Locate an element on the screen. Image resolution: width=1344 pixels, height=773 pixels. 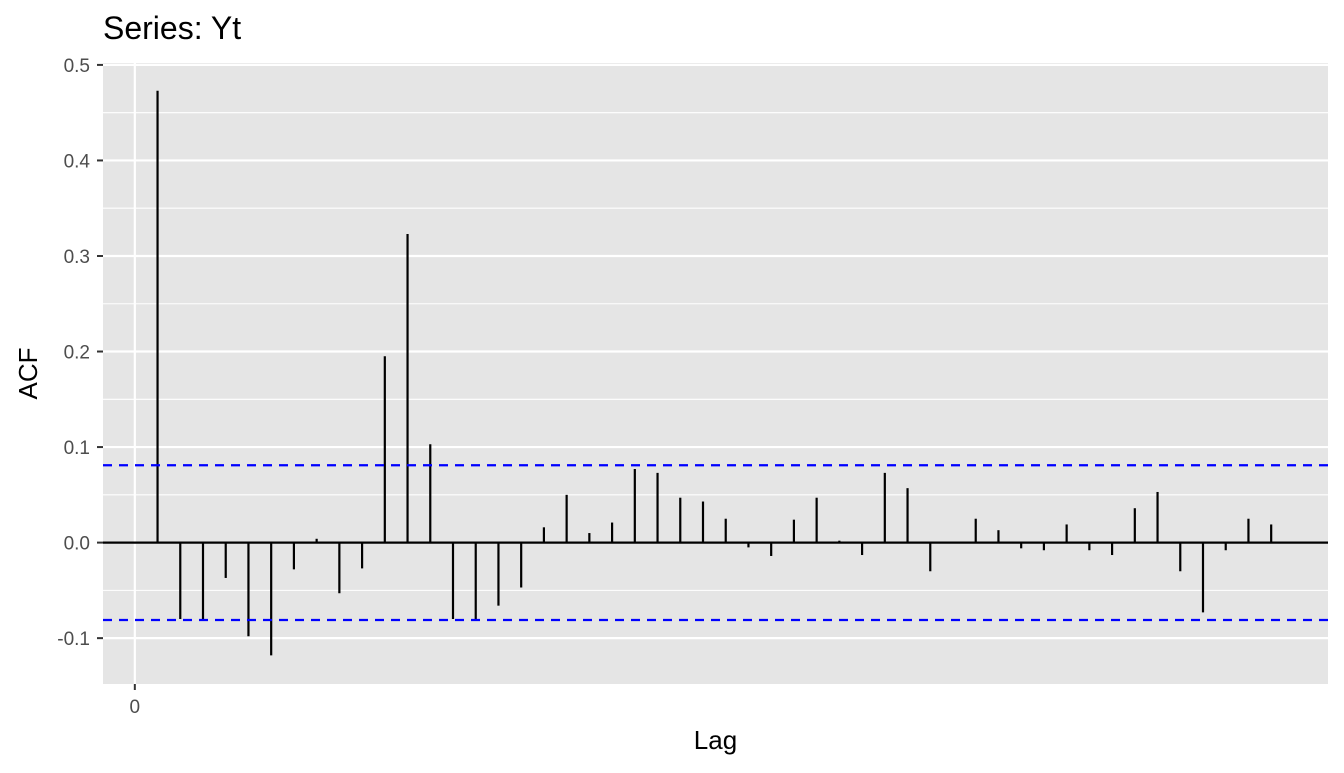
y-axis: -0.1 0.0 0.1 0.2 0.3 0.4 0.5 is located at coordinates (80, 353).